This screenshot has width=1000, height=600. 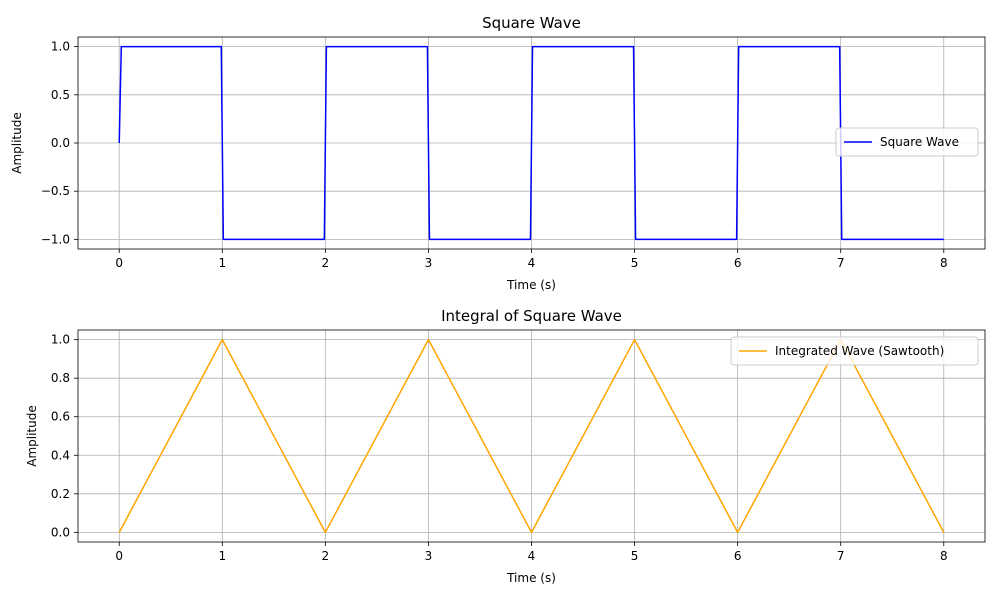 I want to click on legend: Integrated Wave (Sawtooth), so click(x=854, y=351).